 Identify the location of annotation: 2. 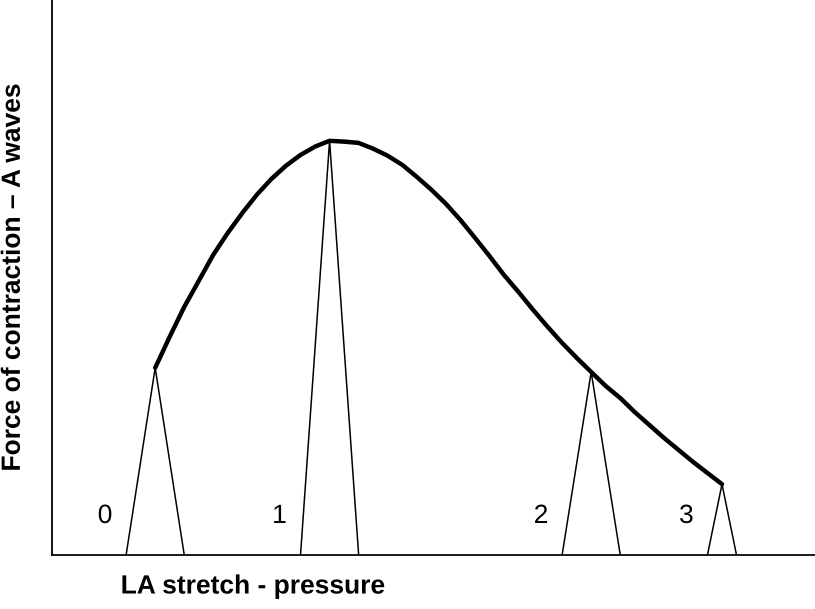
(541, 513).